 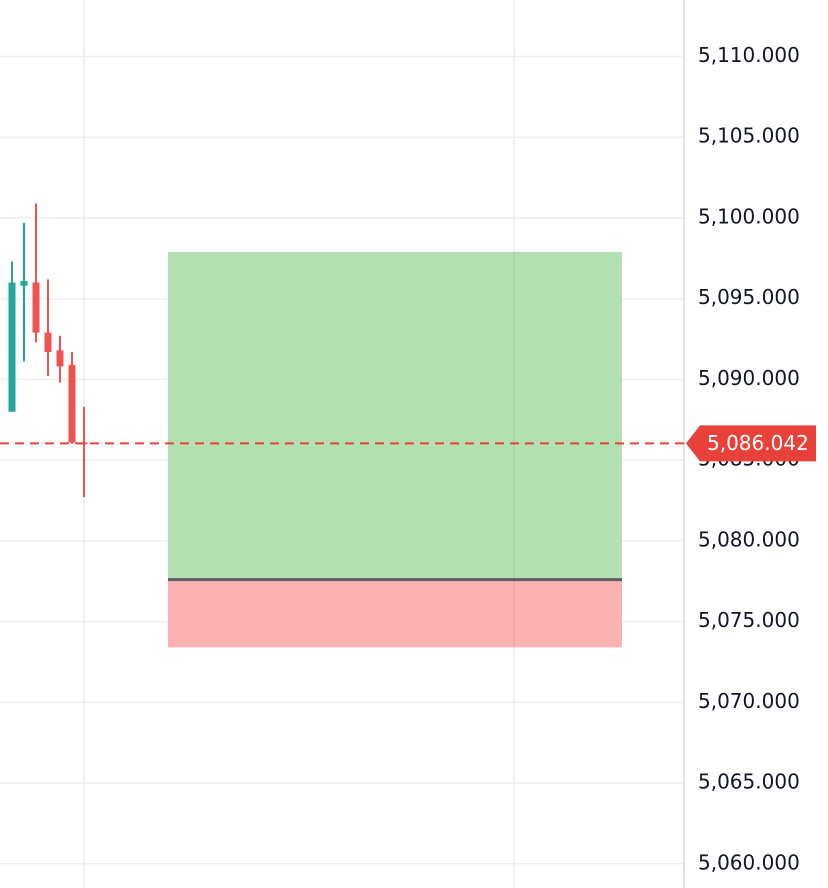 I want to click on y-tick-label: 5,095.000, so click(x=749, y=297).